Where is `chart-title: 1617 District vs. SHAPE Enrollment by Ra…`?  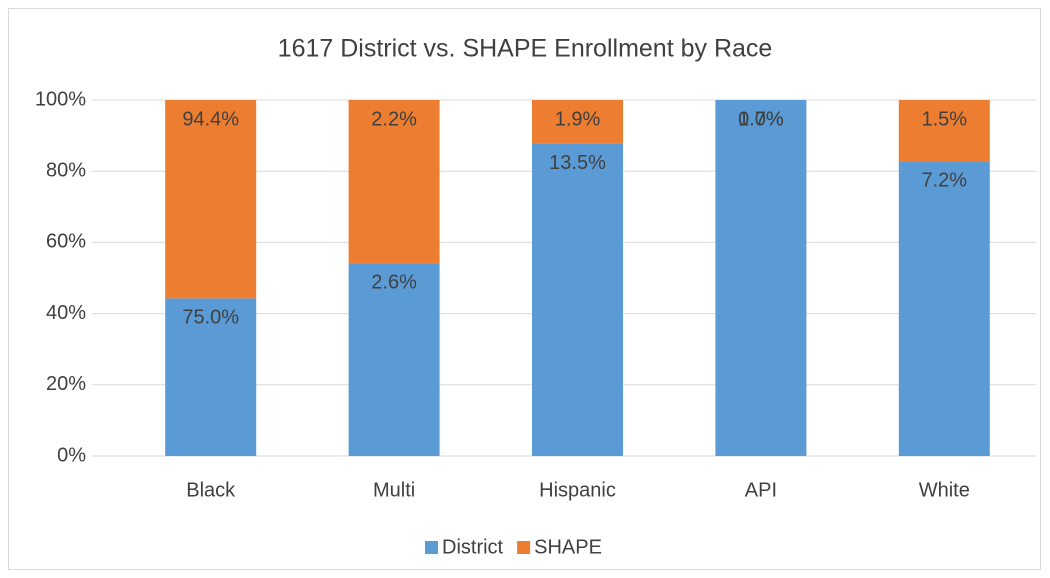 chart-title: 1617 District vs. SHAPE Enrollment by Ra… is located at coordinates (525, 49).